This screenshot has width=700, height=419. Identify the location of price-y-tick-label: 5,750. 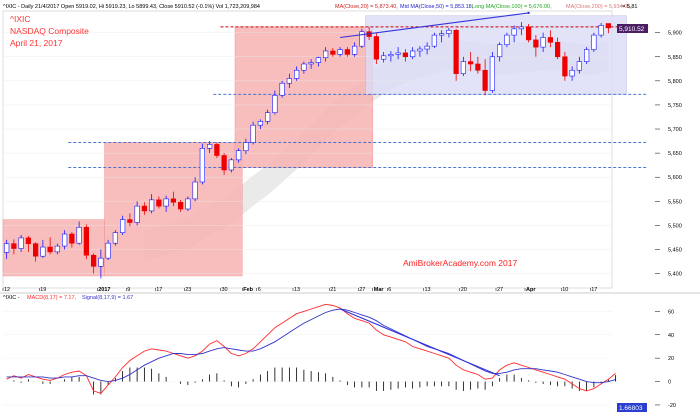
(675, 106).